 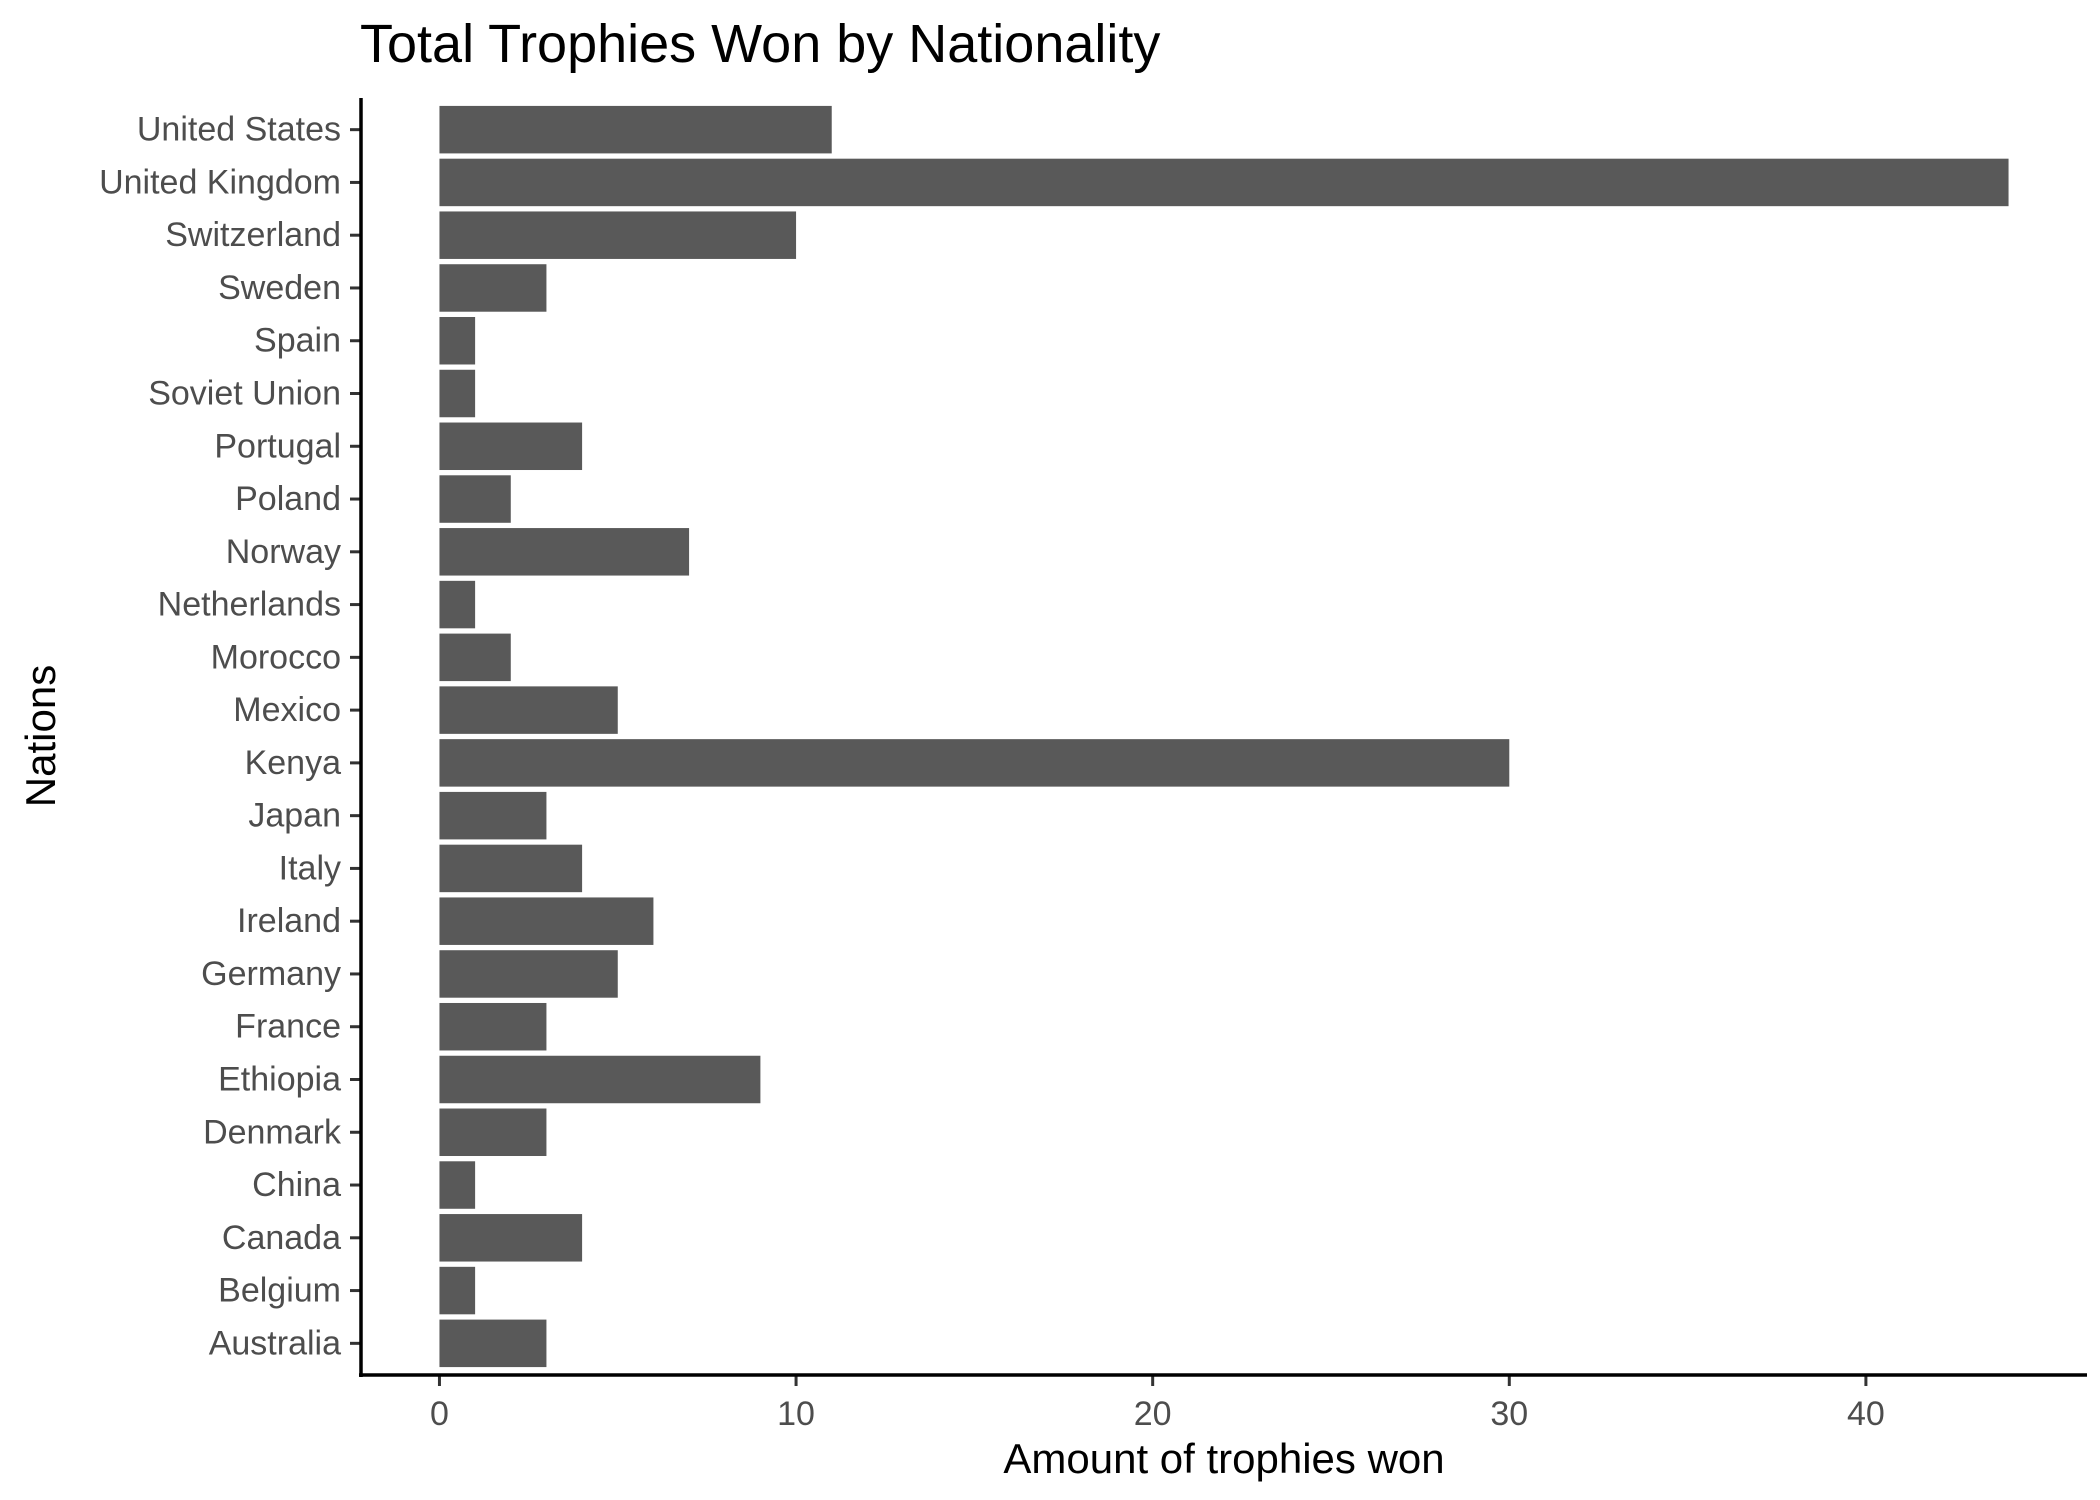 What do you see at coordinates (564, 552) in the screenshot?
I see `bar-norway` at bounding box center [564, 552].